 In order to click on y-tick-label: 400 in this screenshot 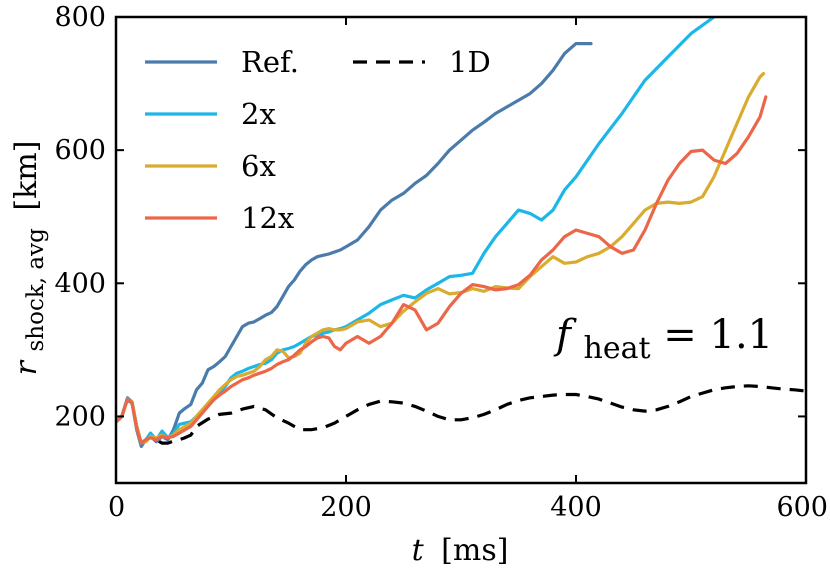, I will do `click(80, 283)`.